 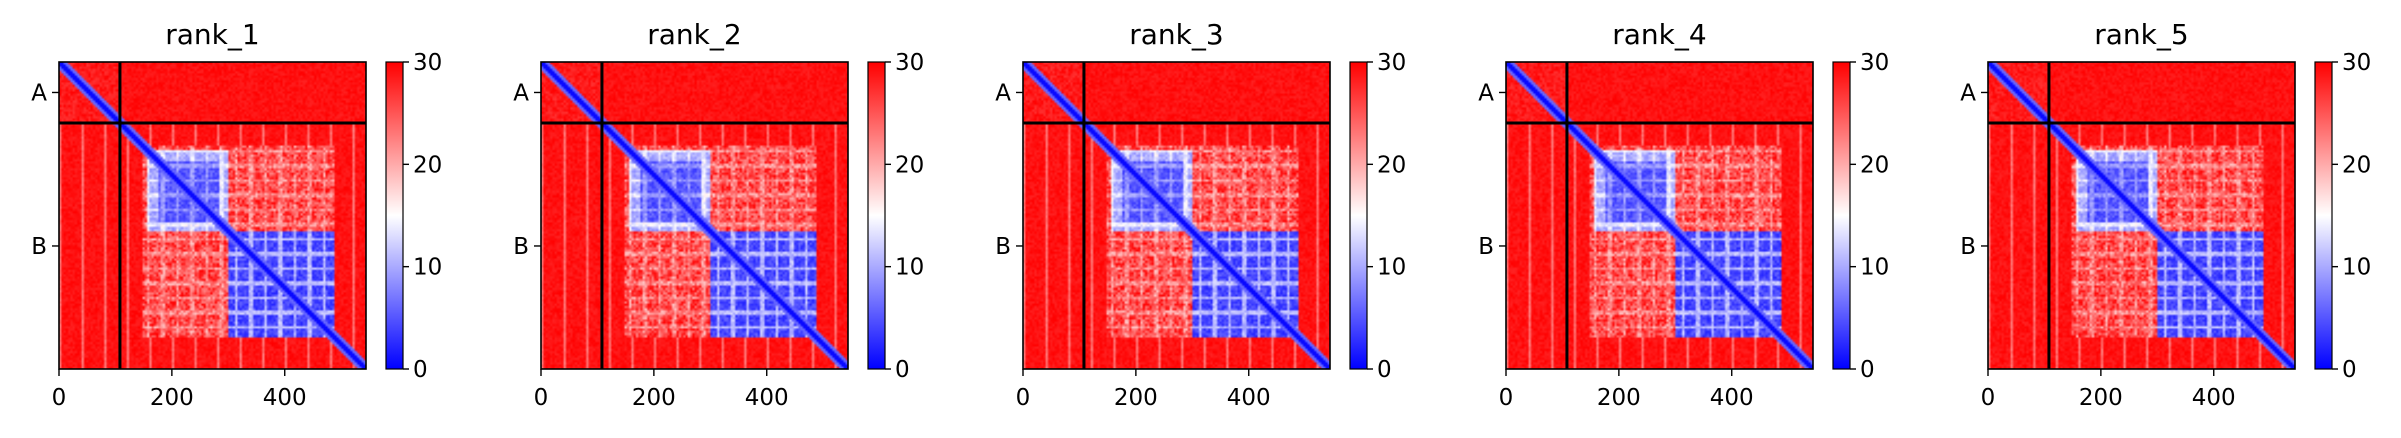 What do you see at coordinates (1659, 34) in the screenshot?
I see `panel-title: rank_4` at bounding box center [1659, 34].